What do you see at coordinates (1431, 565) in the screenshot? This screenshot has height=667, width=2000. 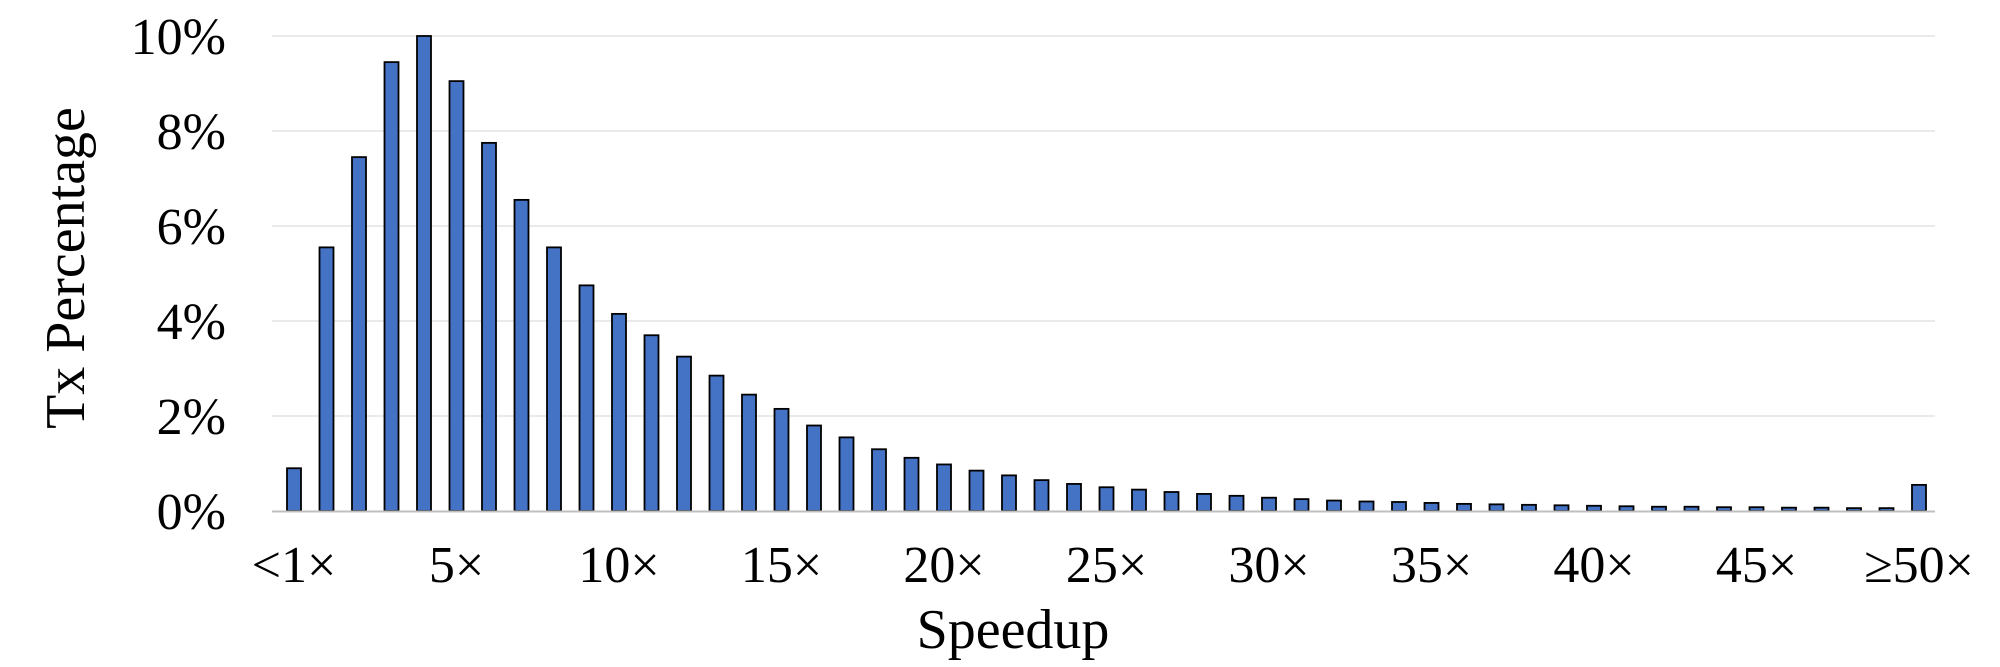 I see `x-tick-label: 35×` at bounding box center [1431, 565].